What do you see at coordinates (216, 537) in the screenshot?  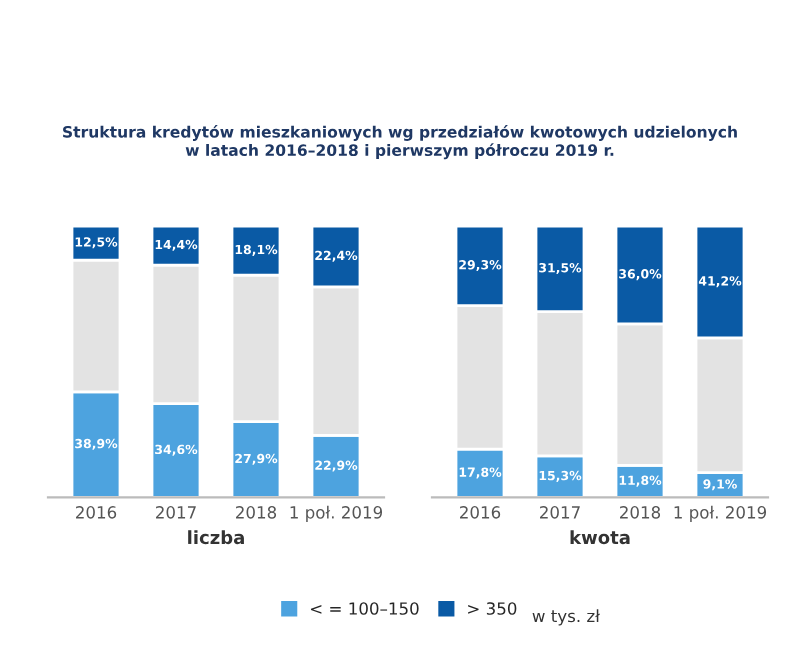 I see `x-axis-title: liczba` at bounding box center [216, 537].